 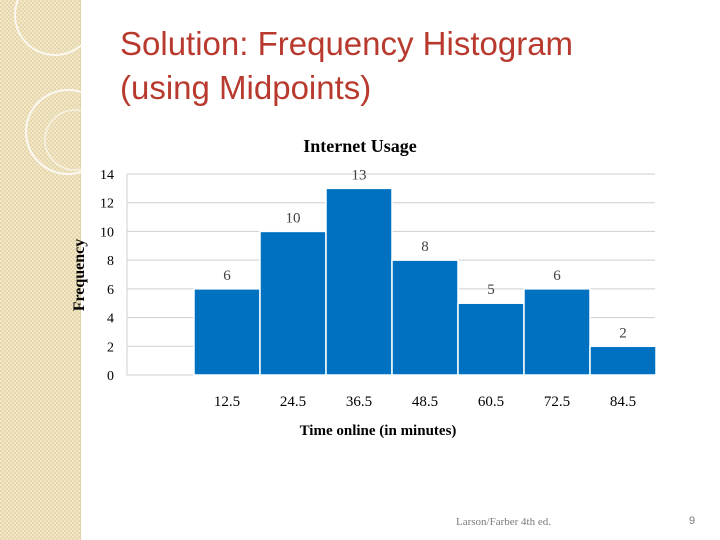 What do you see at coordinates (110, 376) in the screenshot?
I see `y-tick-label: 0` at bounding box center [110, 376].